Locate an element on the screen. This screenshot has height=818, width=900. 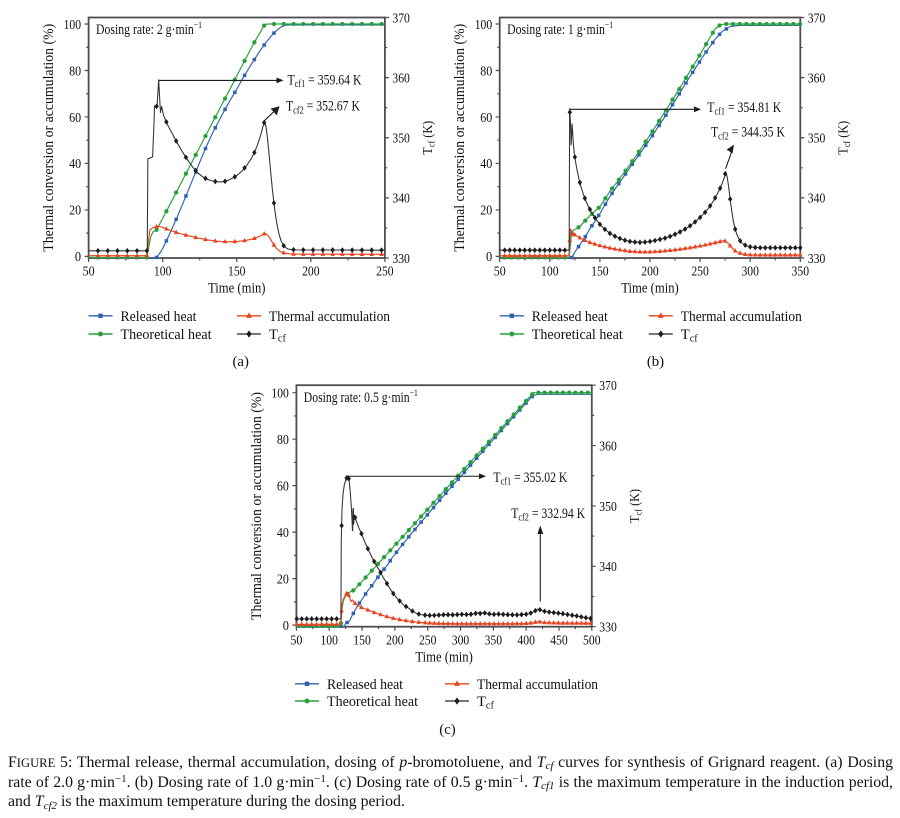
svg-text: Tcf1 = 354.81 K is located at coordinates (744, 109).